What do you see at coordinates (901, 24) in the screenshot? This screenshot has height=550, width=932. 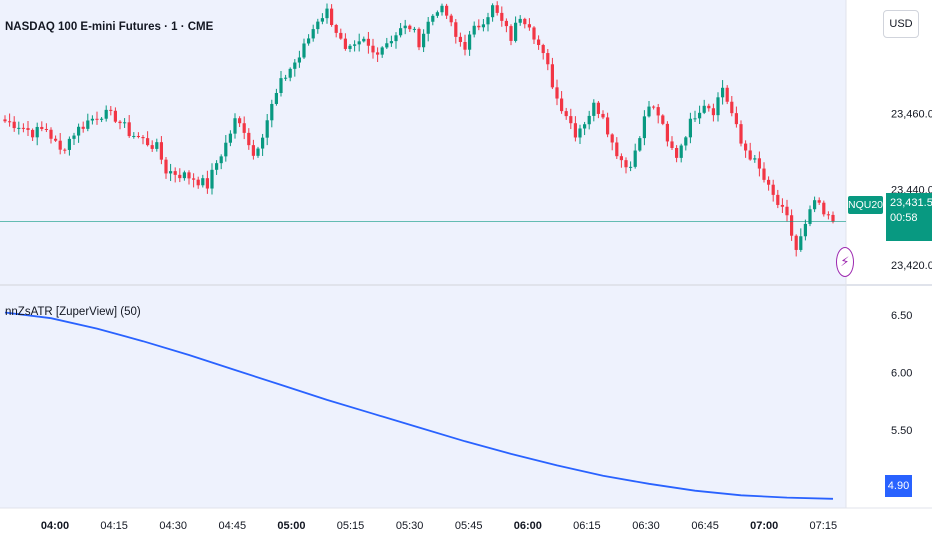 I see `currency-button: USD` at bounding box center [901, 24].